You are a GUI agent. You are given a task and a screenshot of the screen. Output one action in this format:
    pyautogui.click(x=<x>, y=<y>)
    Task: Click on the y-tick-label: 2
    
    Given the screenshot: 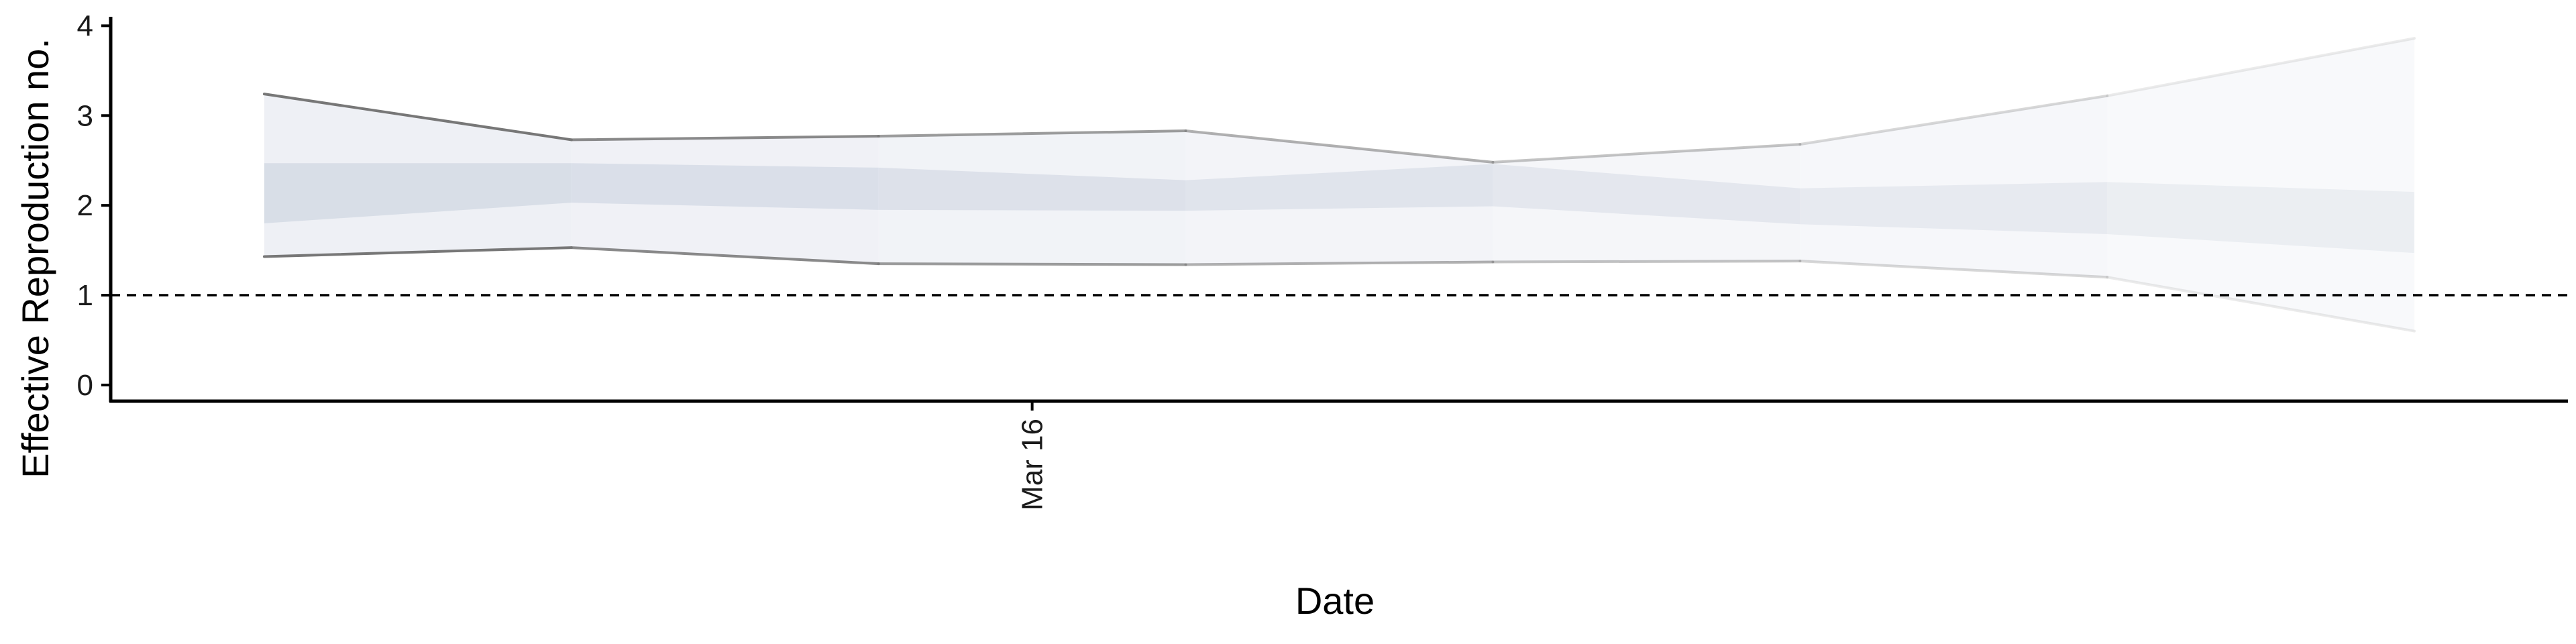 What is the action you would take?
    pyautogui.click(x=85, y=205)
    